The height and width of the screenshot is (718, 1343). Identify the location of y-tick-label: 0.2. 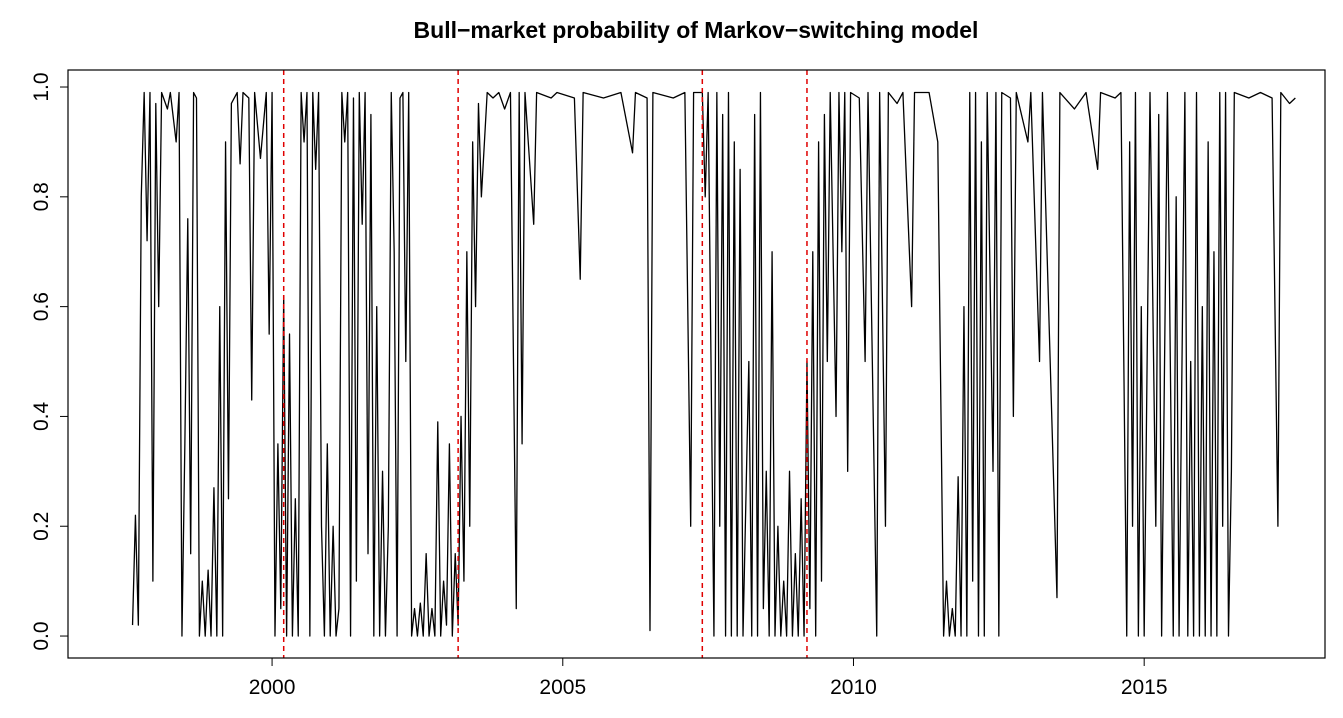
(41, 526).